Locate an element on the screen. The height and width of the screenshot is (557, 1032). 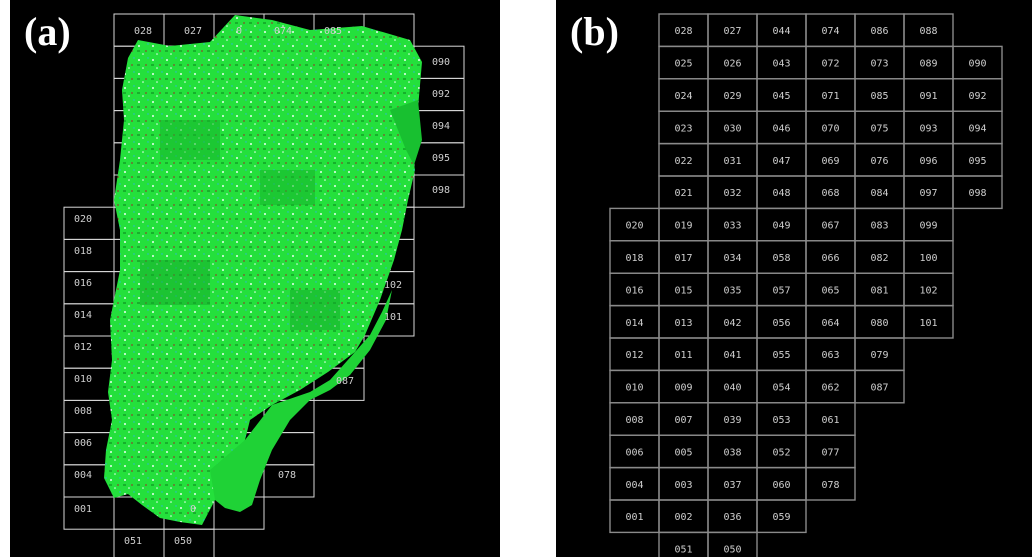
tile-label: 057 is located at coordinates (781, 290).